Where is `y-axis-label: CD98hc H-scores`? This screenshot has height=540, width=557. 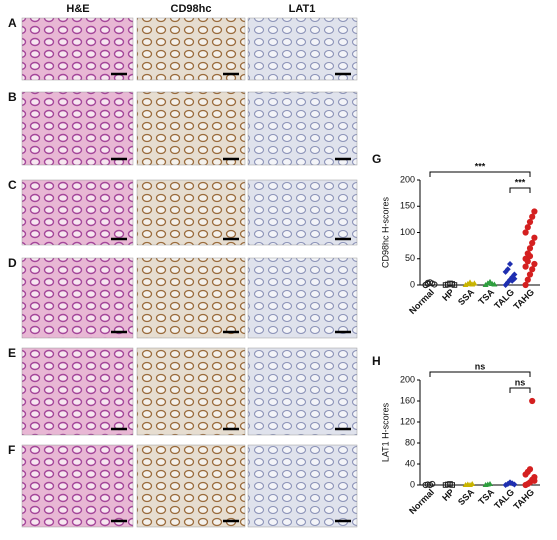
y-axis-label: CD98hc H-scores is located at coordinates (385, 232).